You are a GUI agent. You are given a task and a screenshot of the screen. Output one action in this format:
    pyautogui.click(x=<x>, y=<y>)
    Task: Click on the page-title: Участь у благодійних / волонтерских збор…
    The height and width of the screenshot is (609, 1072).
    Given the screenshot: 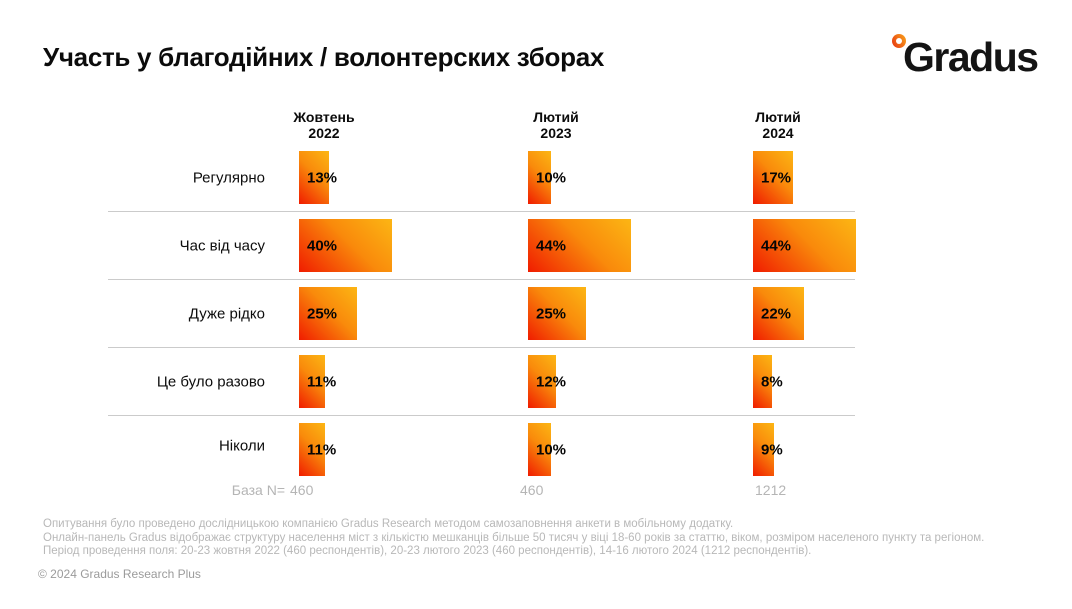 What is the action you would take?
    pyautogui.click(x=324, y=57)
    